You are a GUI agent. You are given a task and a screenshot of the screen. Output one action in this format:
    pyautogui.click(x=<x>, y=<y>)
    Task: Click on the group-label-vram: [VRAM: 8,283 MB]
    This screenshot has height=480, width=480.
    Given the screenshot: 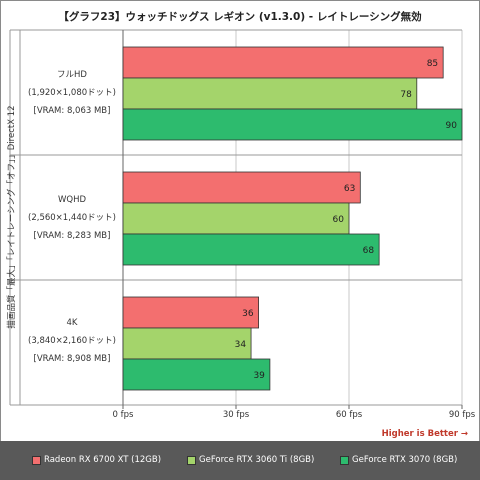 What is the action you would take?
    pyautogui.click(x=72, y=236)
    